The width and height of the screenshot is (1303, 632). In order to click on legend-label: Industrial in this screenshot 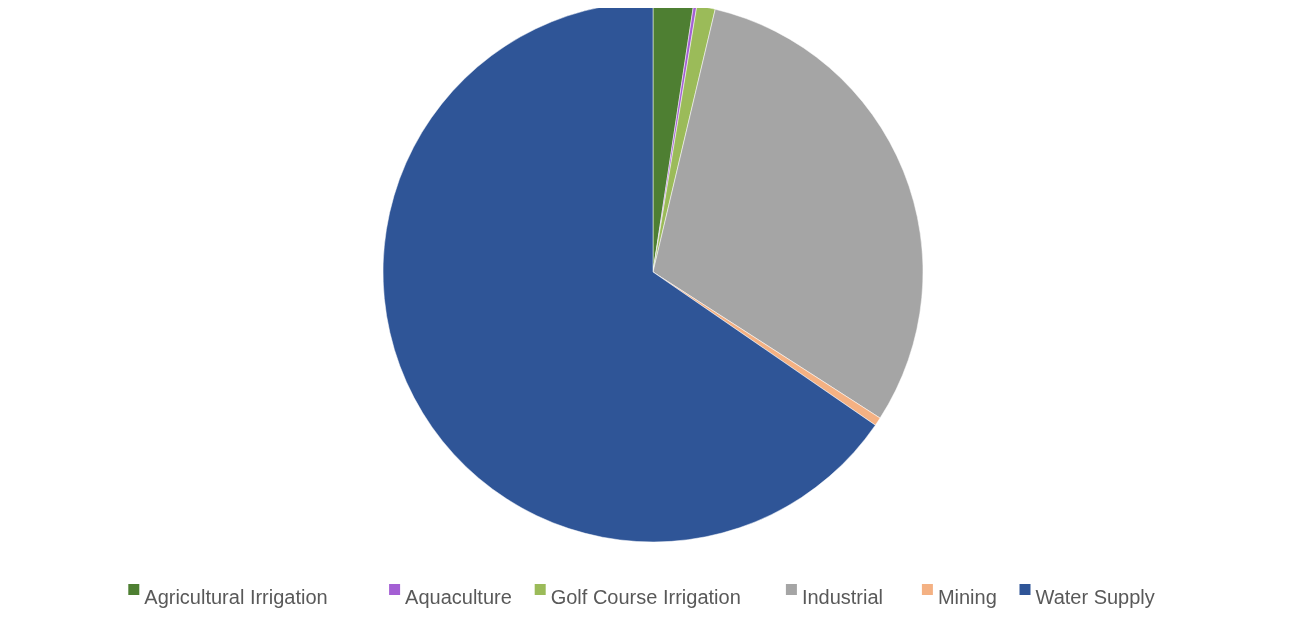, I will do `click(842, 597)`.